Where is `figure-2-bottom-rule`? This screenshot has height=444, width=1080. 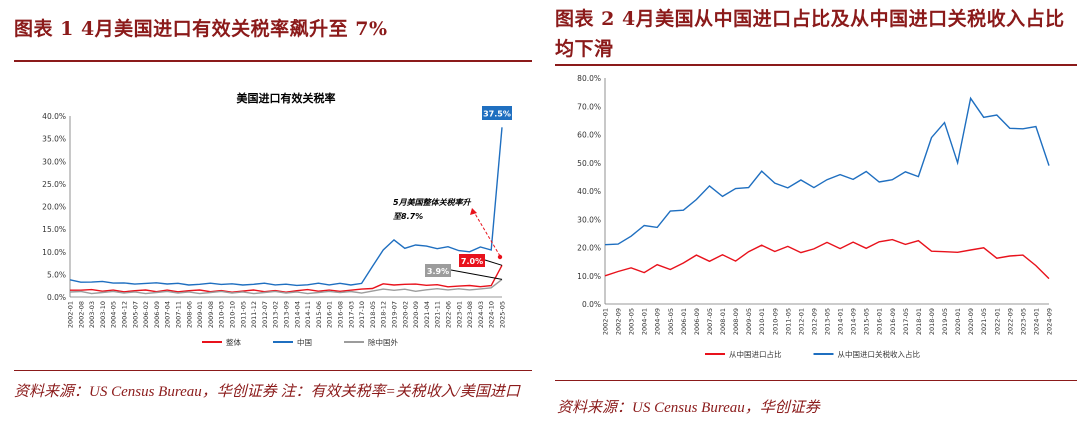
figure-2-bottom-rule is located at coordinates (816, 380).